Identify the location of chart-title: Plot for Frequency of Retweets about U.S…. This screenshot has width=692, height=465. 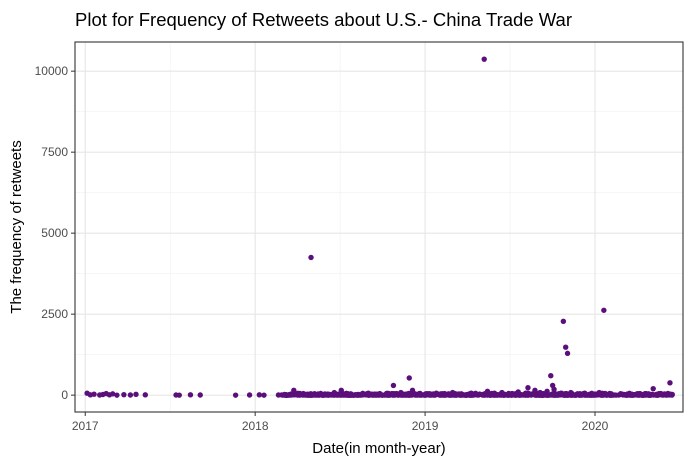
(323, 19).